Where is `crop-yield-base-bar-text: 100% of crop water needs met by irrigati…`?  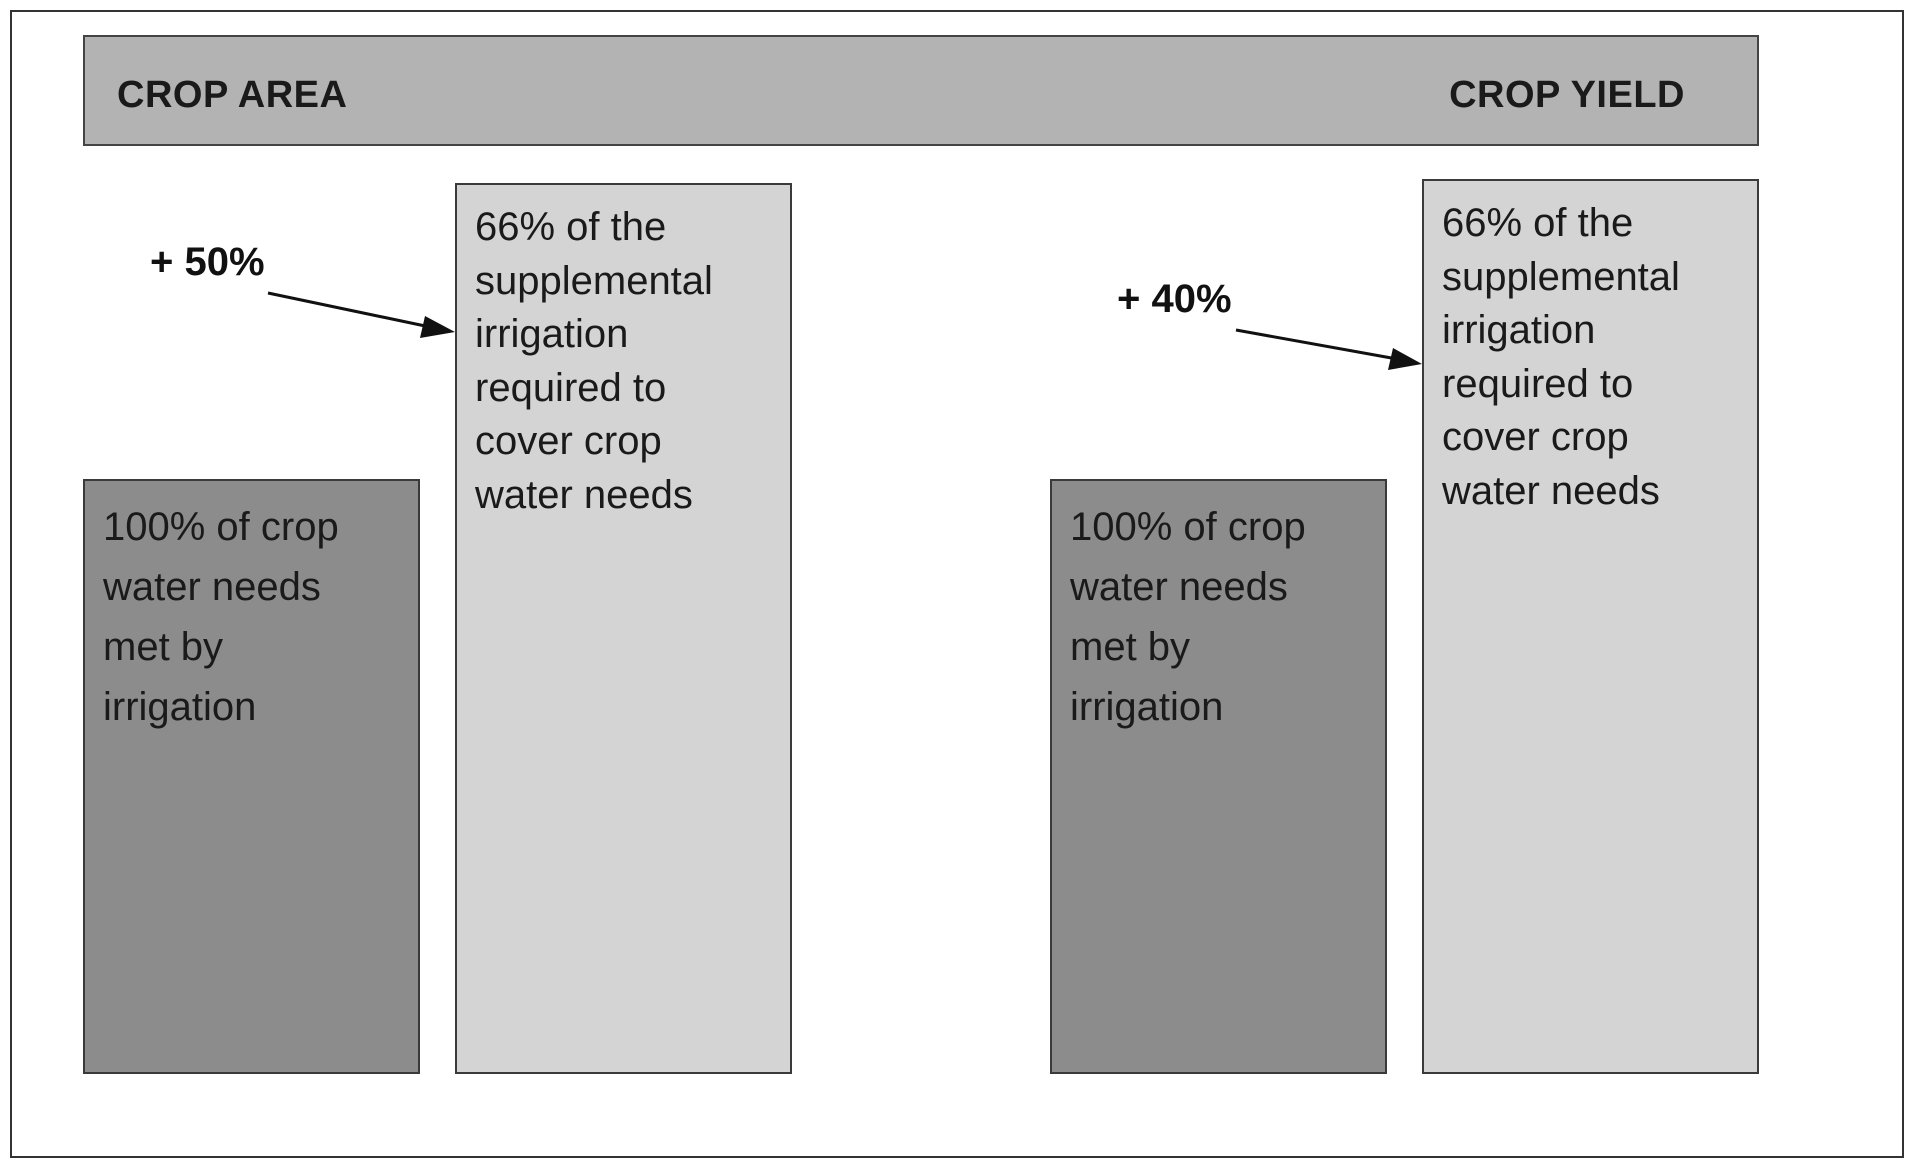 crop-yield-base-bar-text: 100% of crop water needs met by irrigati… is located at coordinates (1188, 617).